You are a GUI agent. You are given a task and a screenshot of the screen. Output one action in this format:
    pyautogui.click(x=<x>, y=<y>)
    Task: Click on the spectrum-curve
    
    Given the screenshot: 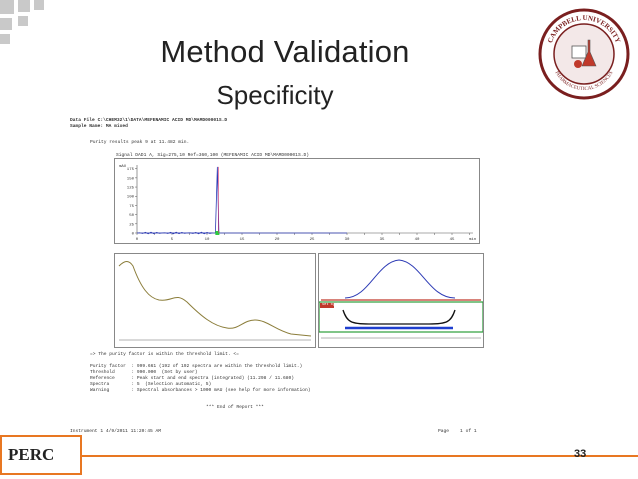 What is the action you would take?
    pyautogui.click(x=215, y=299)
    